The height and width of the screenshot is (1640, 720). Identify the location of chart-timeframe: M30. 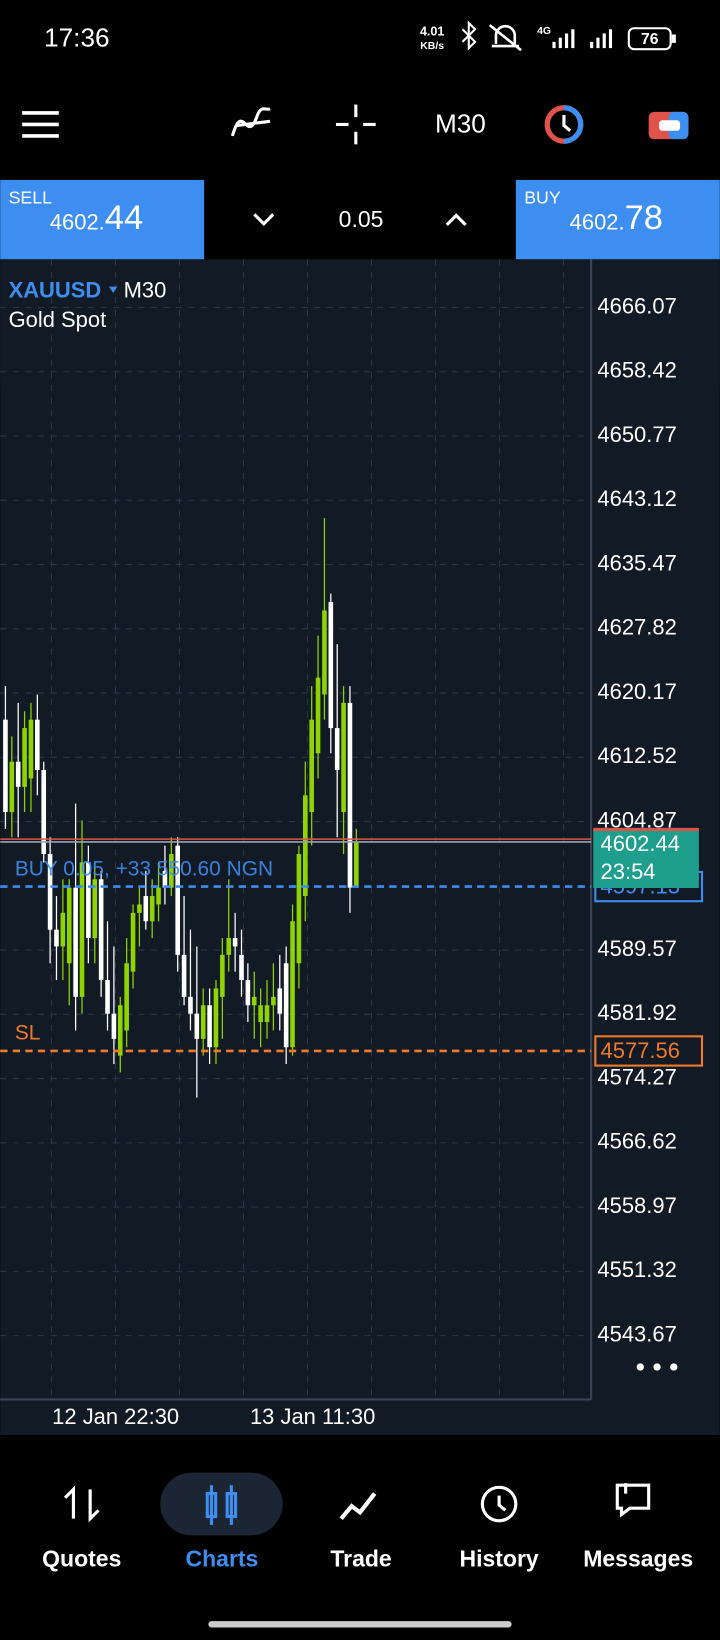
(145, 290).